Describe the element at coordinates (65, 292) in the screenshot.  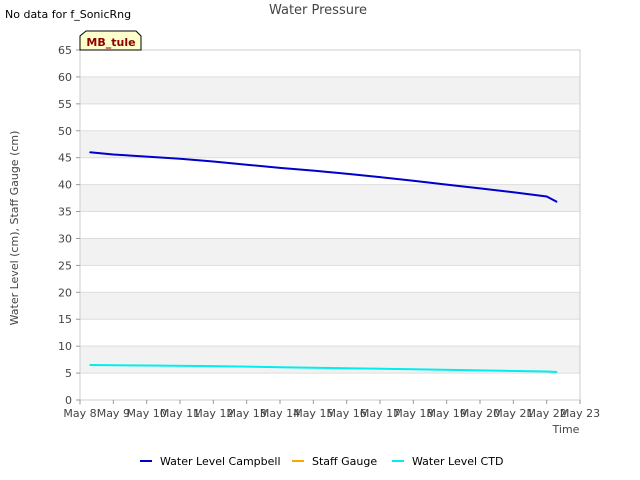
I see `y-tick-label: 20` at that location.